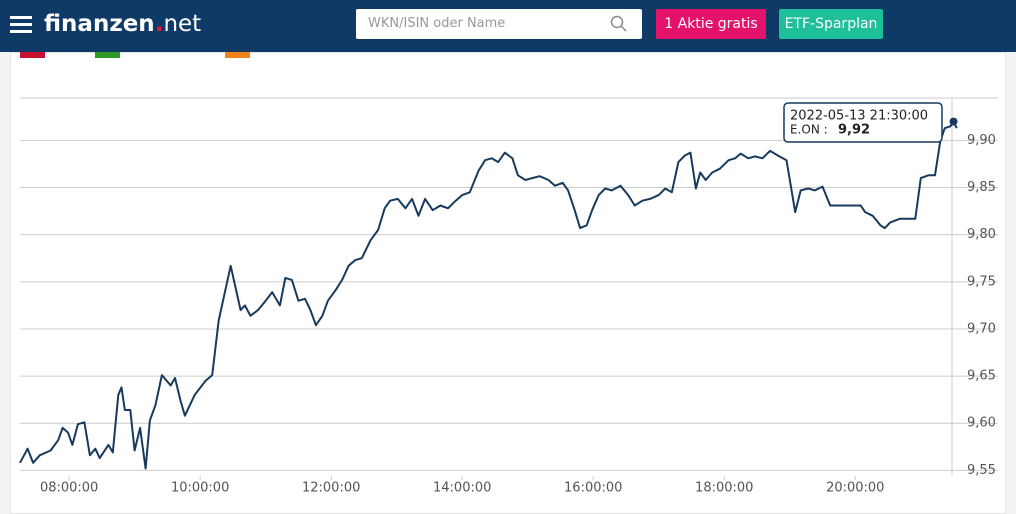 The image size is (1016, 514). What do you see at coordinates (855, 488) in the screenshot?
I see `x-tick-label: 20:00:00` at bounding box center [855, 488].